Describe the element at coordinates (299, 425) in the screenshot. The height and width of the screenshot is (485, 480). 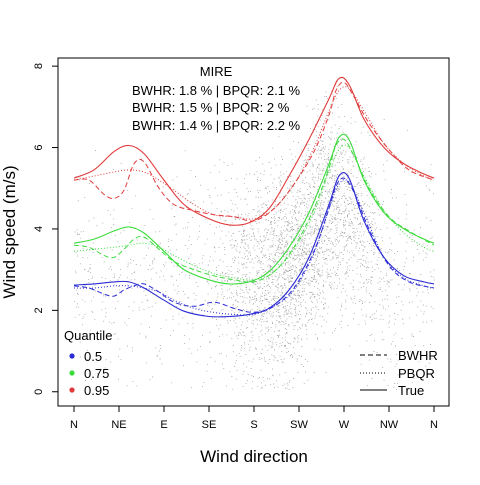
I see `x-tick-label: SW` at that location.